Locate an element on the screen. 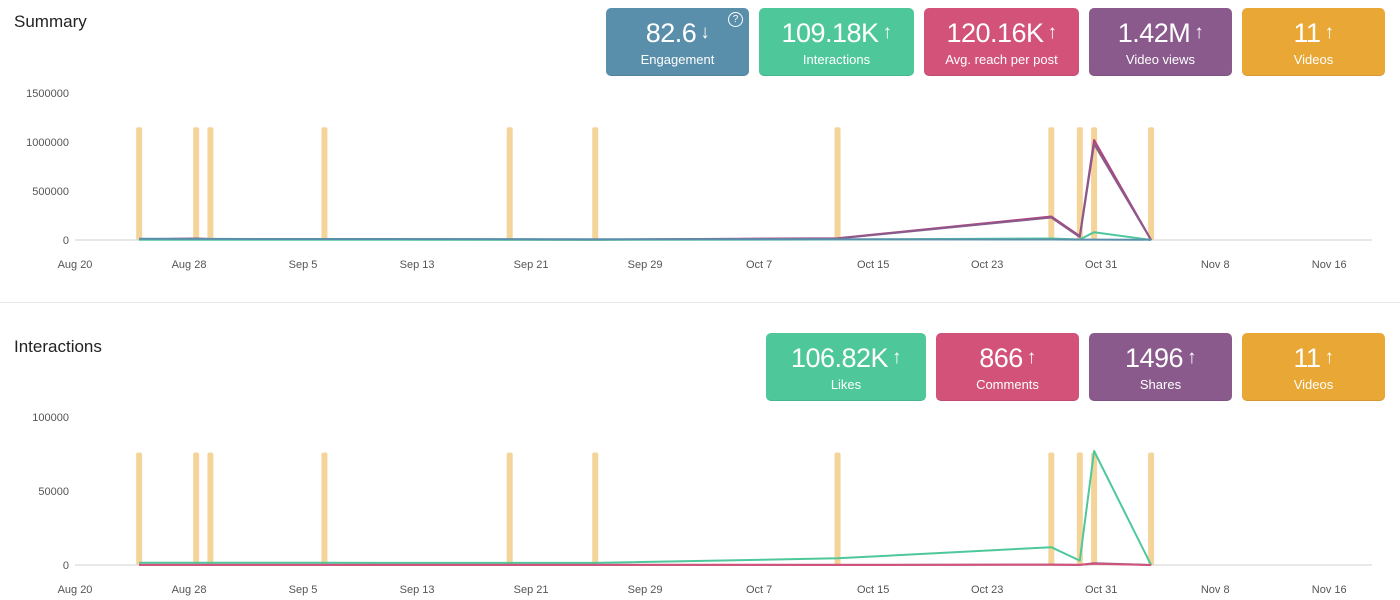 The height and width of the screenshot is (600, 1400). card-label: Shares is located at coordinates (1160, 384).